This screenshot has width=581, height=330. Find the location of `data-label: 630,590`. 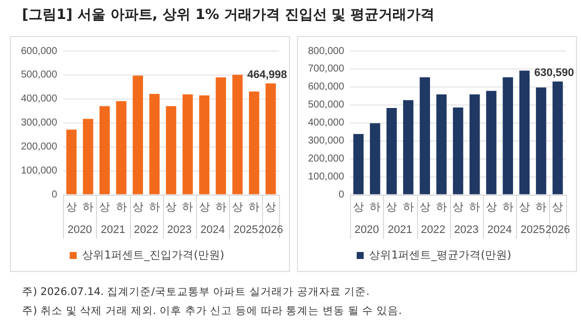

data-label: 630,590 is located at coordinates (554, 72).